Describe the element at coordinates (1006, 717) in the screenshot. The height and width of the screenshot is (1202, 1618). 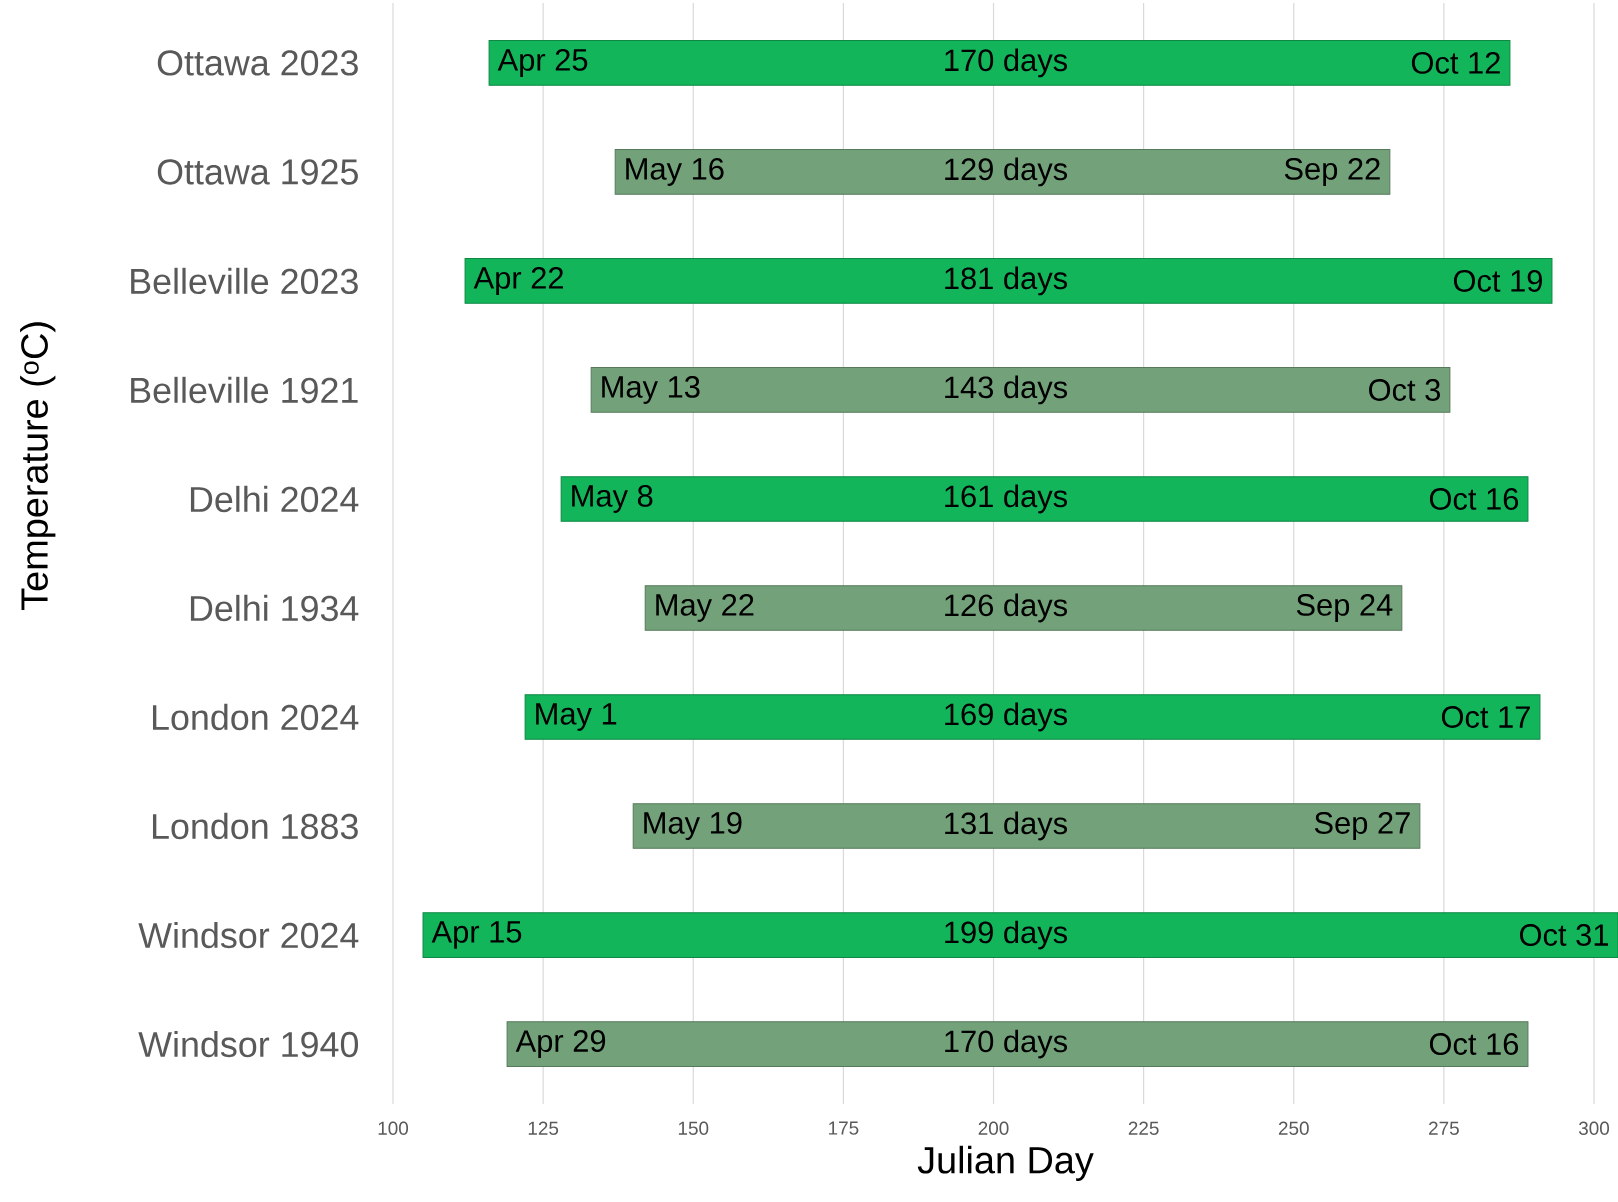
I see `data-label: 169 days` at that location.